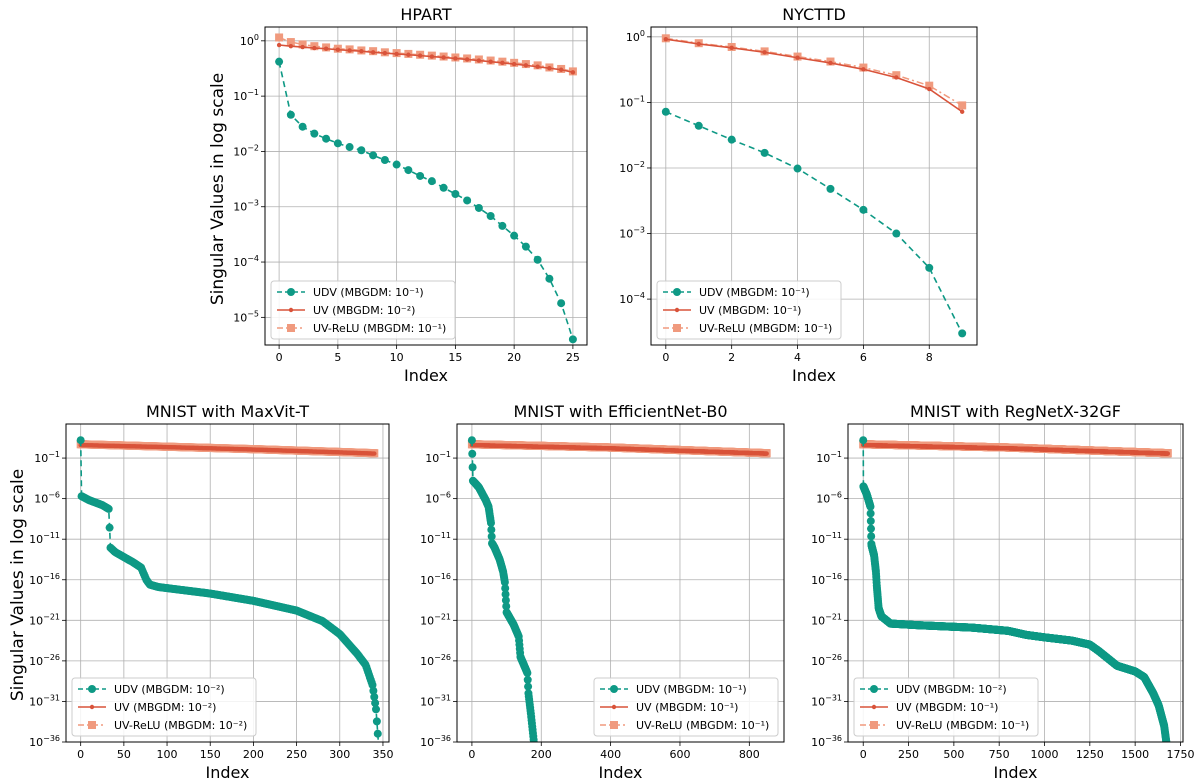  I want to click on y-tick-label: 10⁻⁴, so click(246, 261).